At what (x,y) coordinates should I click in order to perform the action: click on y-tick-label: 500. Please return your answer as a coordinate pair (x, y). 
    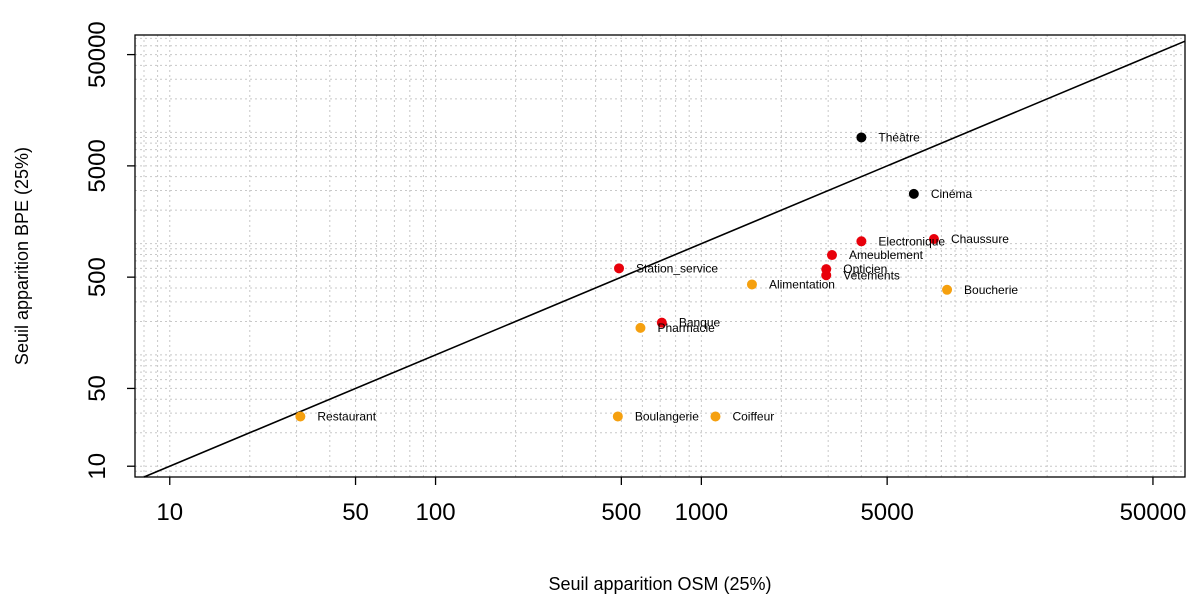
    Looking at the image, I should click on (97, 277).